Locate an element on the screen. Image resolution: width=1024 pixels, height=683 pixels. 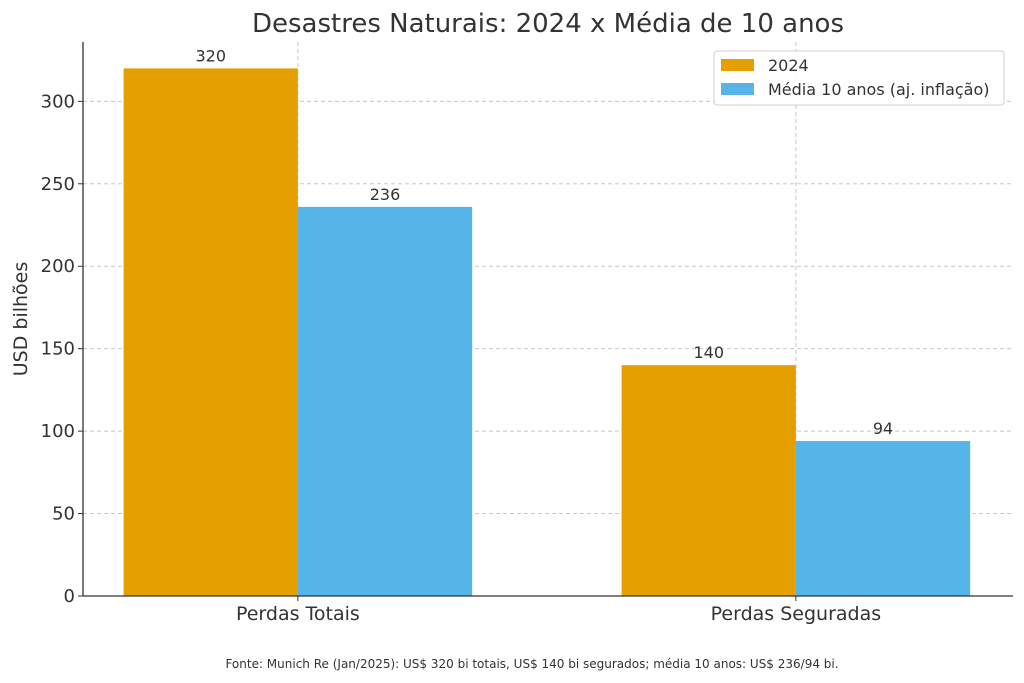
x-category-label: Perdas Totais is located at coordinates (298, 614).